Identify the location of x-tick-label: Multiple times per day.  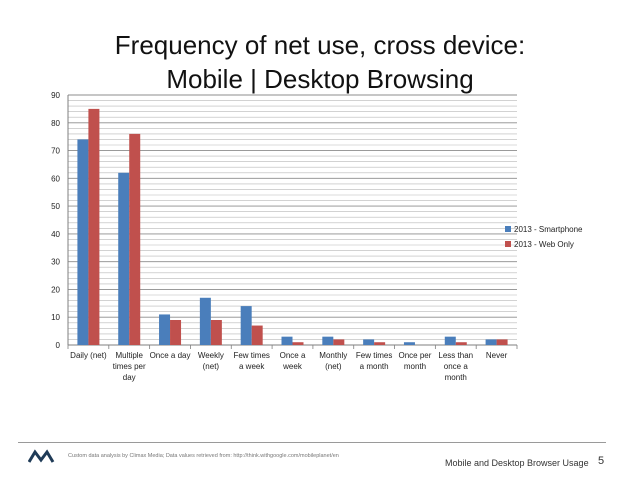
(129, 366).